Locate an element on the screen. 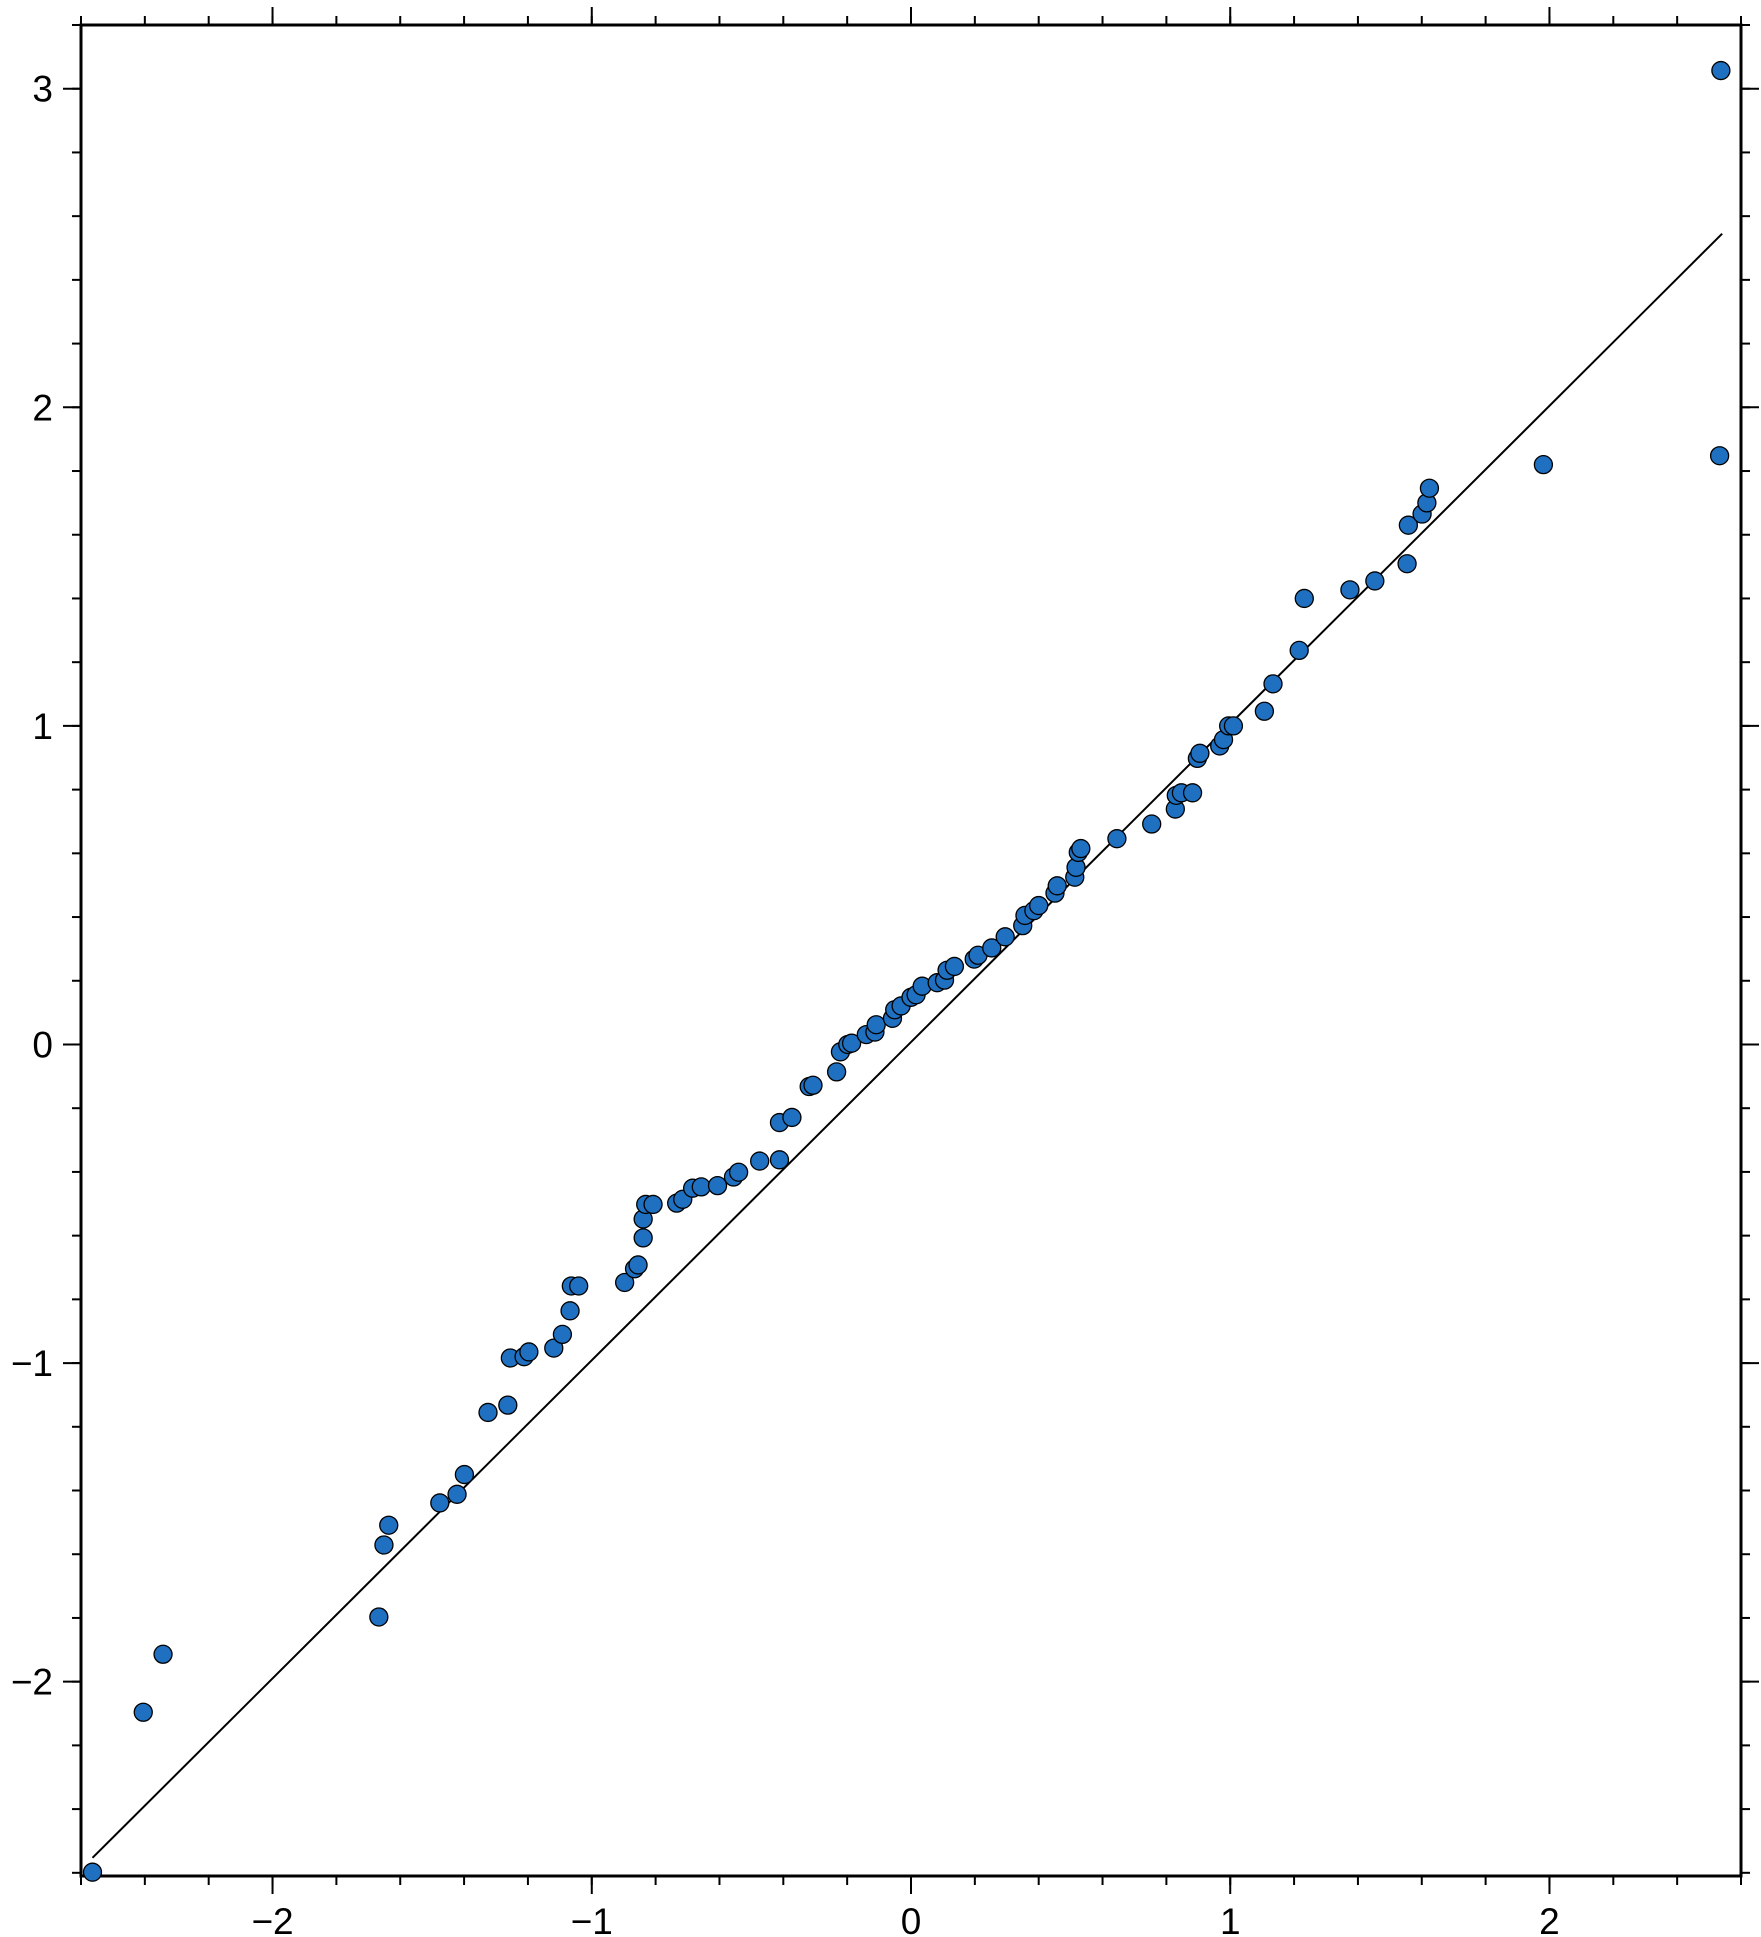  y-tick-label: 3 is located at coordinates (42, 89).